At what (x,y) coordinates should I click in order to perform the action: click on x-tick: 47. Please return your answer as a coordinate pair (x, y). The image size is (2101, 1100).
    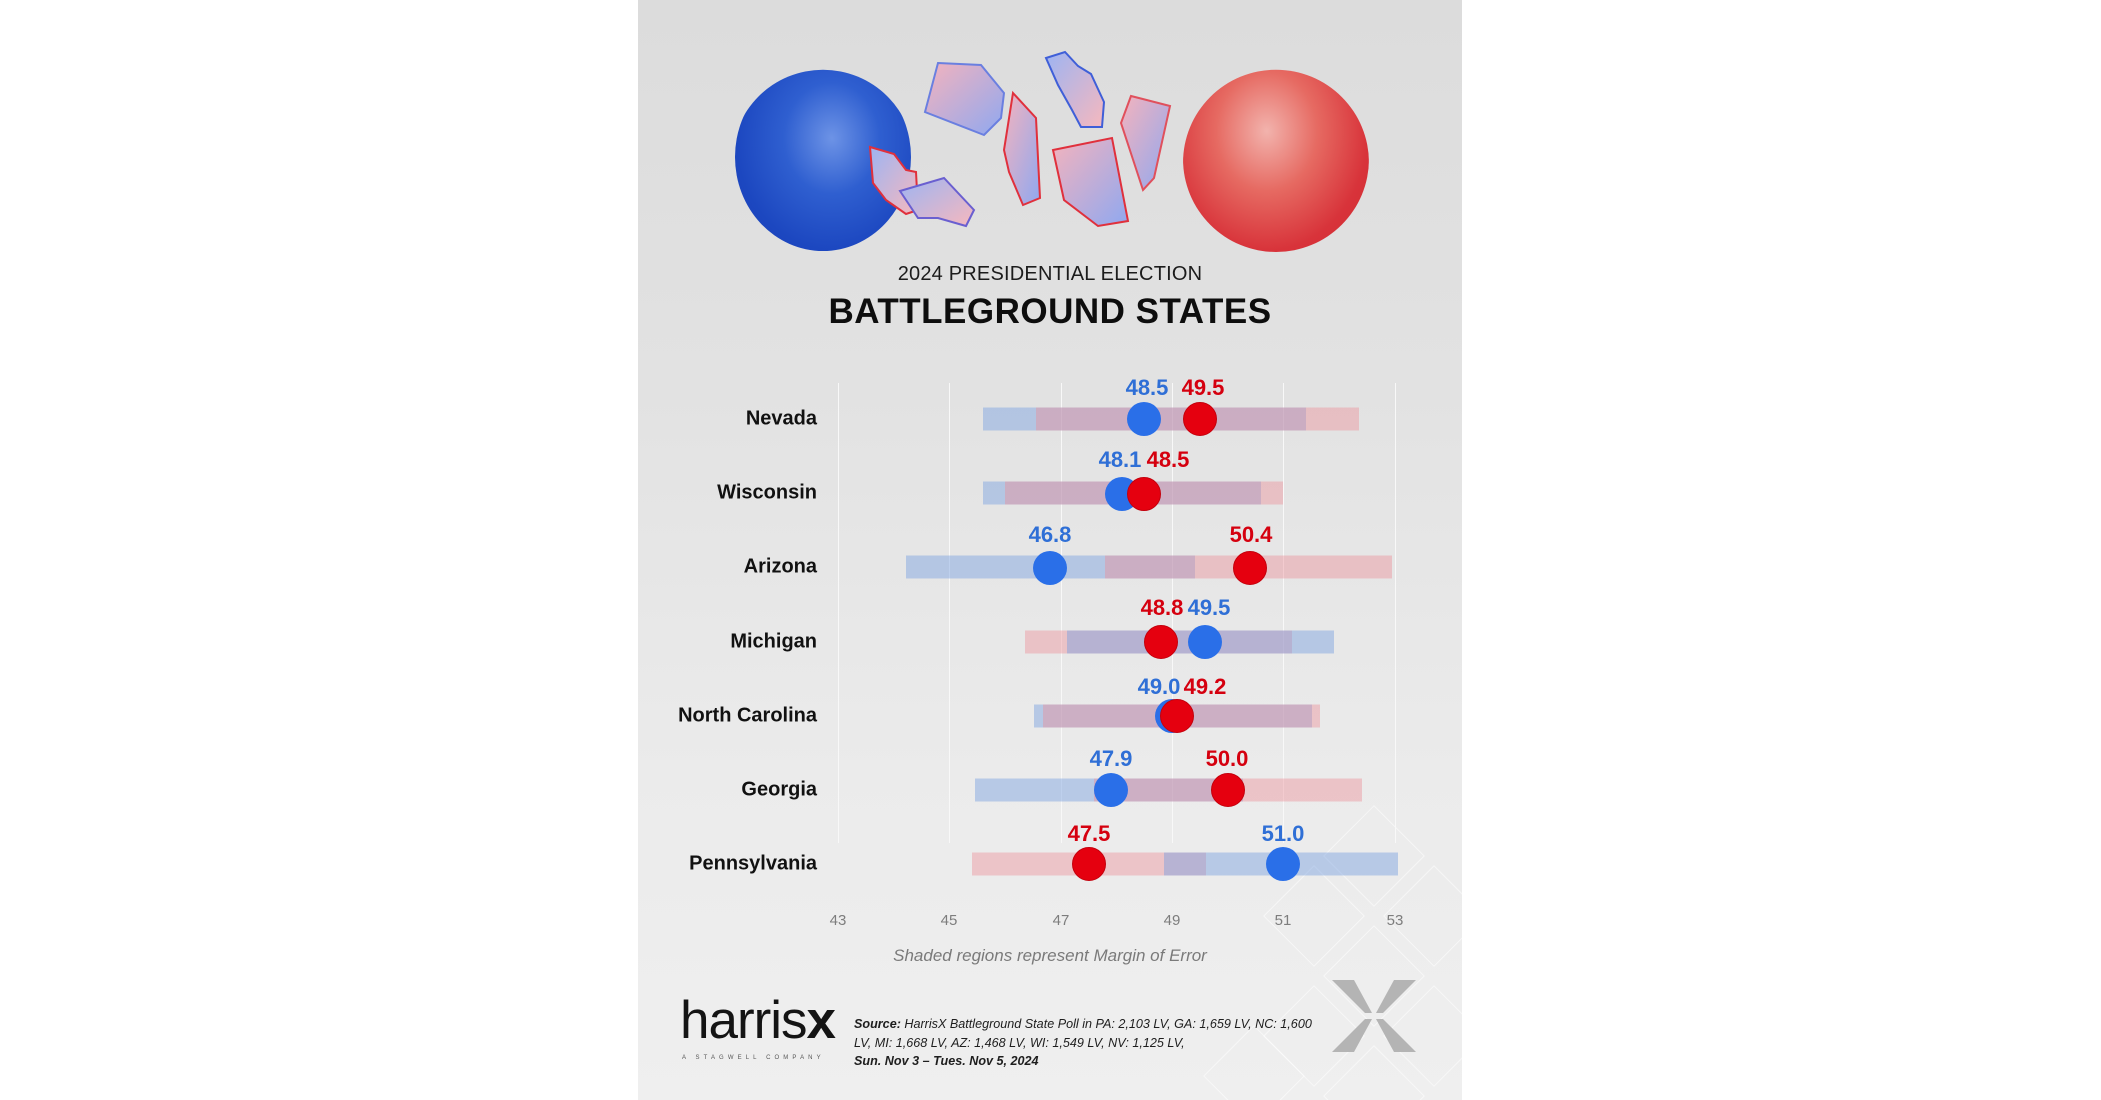
    Looking at the image, I should click on (1061, 920).